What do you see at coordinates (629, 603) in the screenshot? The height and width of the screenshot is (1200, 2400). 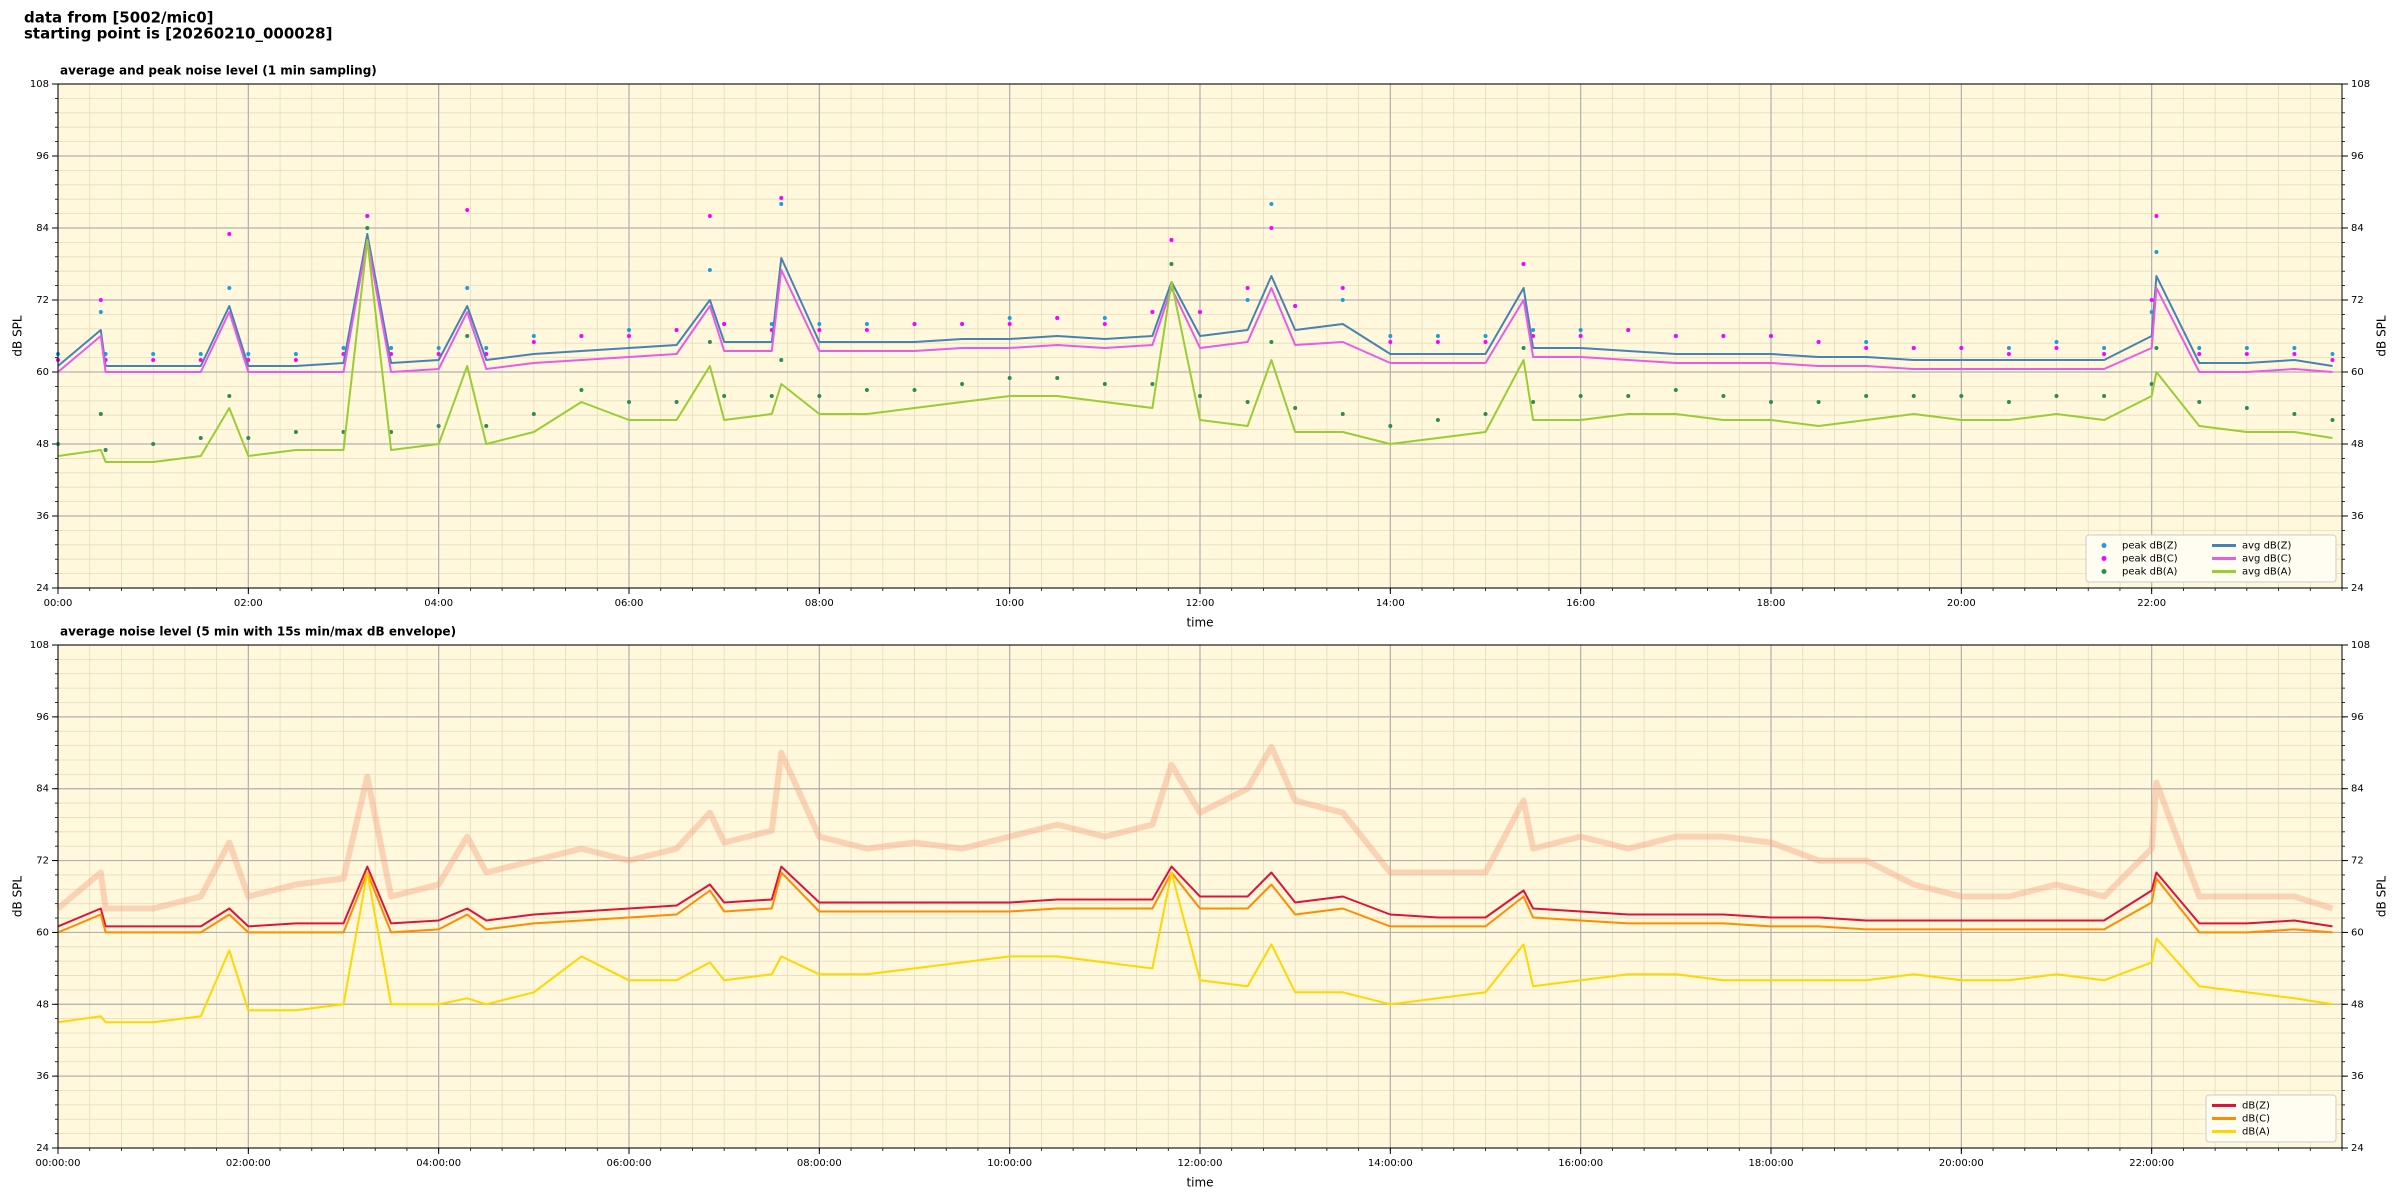 I see `x-tick-label: 06:00` at bounding box center [629, 603].